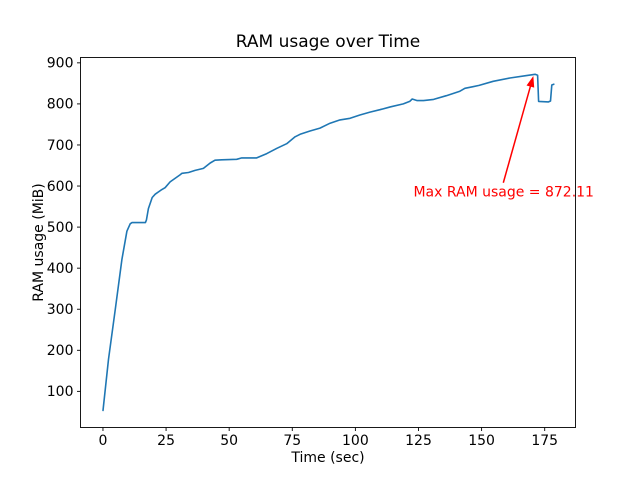  Describe the element at coordinates (503, 193) in the screenshot. I see `max-annotation-text: Max RAM usage = 872.11` at that location.